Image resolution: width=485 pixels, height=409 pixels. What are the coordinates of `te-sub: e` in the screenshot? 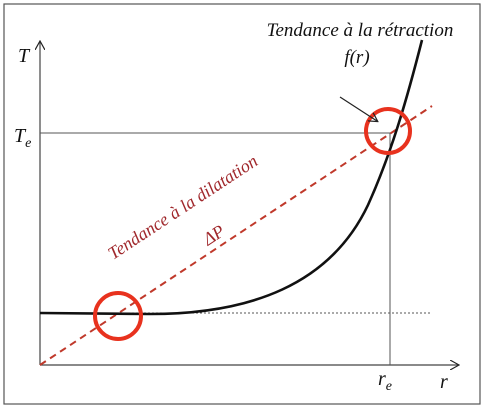 It's located at (28, 143).